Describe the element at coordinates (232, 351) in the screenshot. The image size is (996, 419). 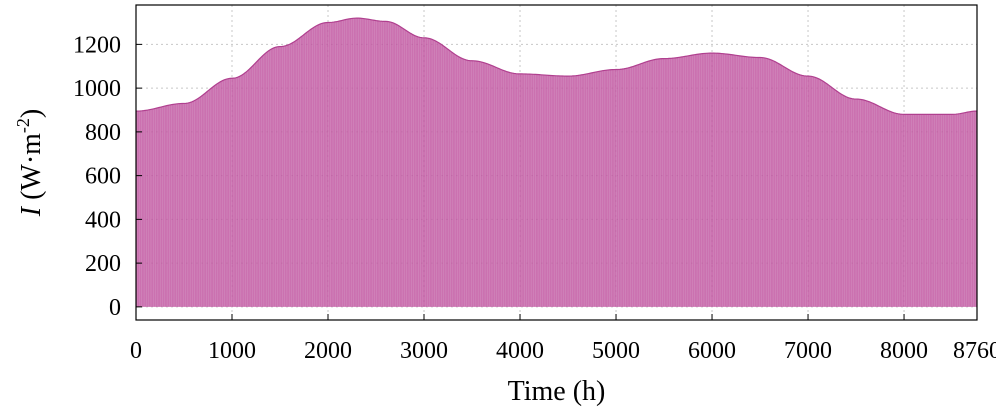
I see `x-tick-label: 1000` at that location.